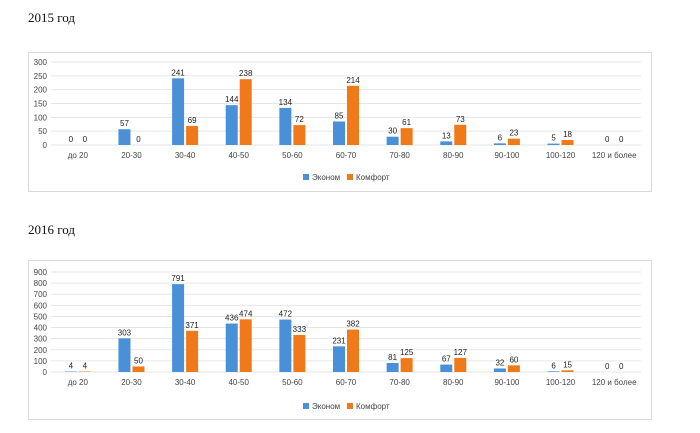 The height and width of the screenshot is (433, 700). I want to click on data-label: 474, so click(246, 313).